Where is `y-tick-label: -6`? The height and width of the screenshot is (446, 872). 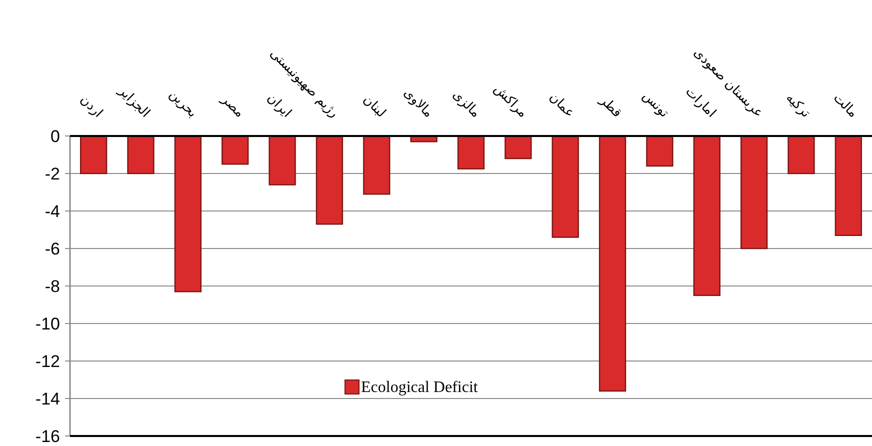
y-tick-label: -6 is located at coordinates (52, 249).